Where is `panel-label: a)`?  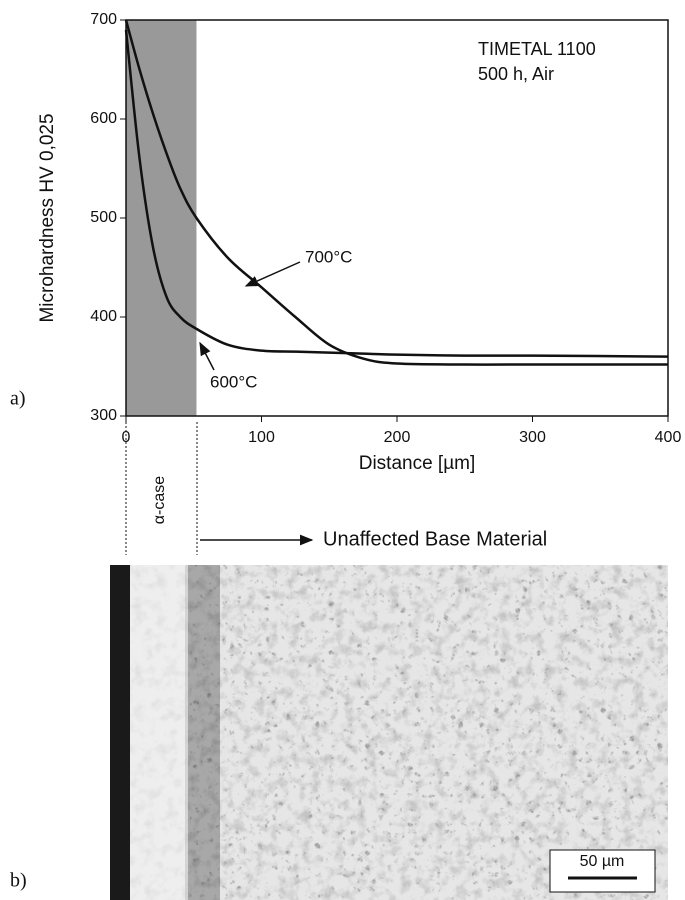
panel-label: a) is located at coordinates (18, 399).